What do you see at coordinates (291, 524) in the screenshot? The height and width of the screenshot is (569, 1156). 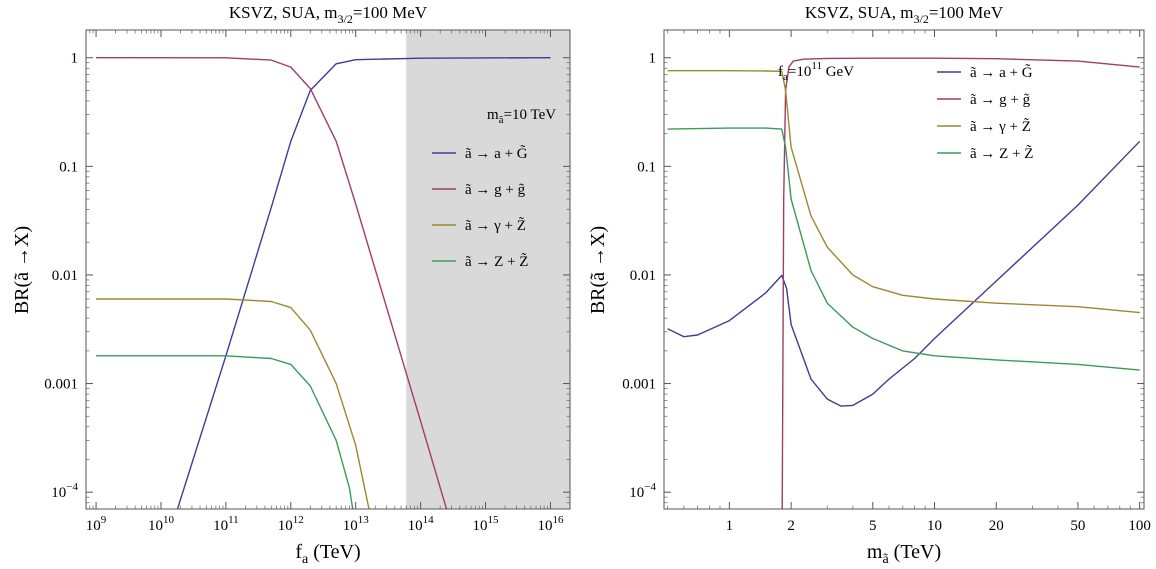 I see `x-tick-label: 10¹²` at bounding box center [291, 524].